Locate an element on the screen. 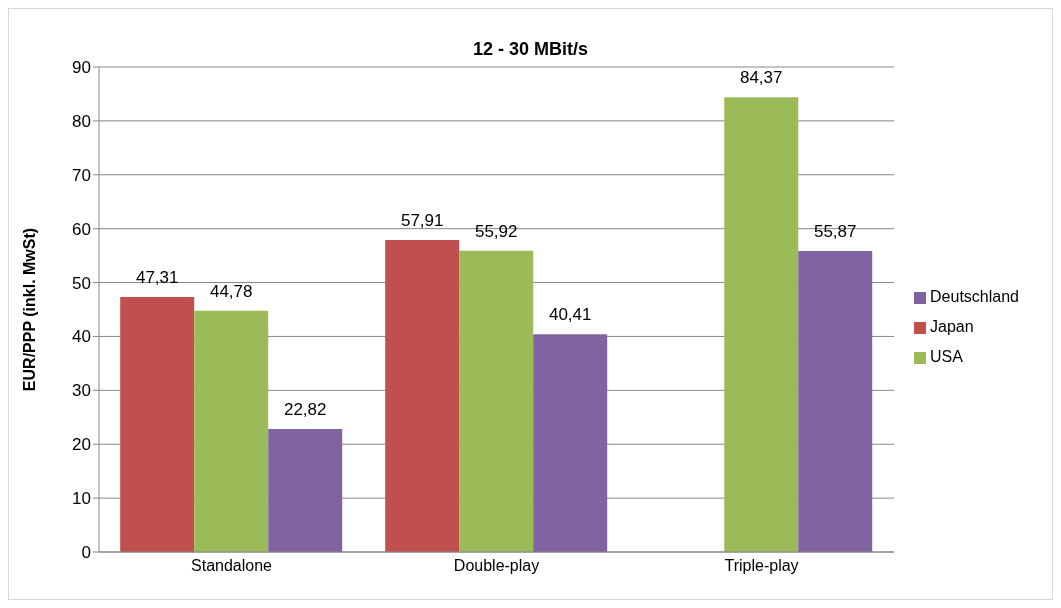  x-tick-label: Double-play is located at coordinates (496, 566).